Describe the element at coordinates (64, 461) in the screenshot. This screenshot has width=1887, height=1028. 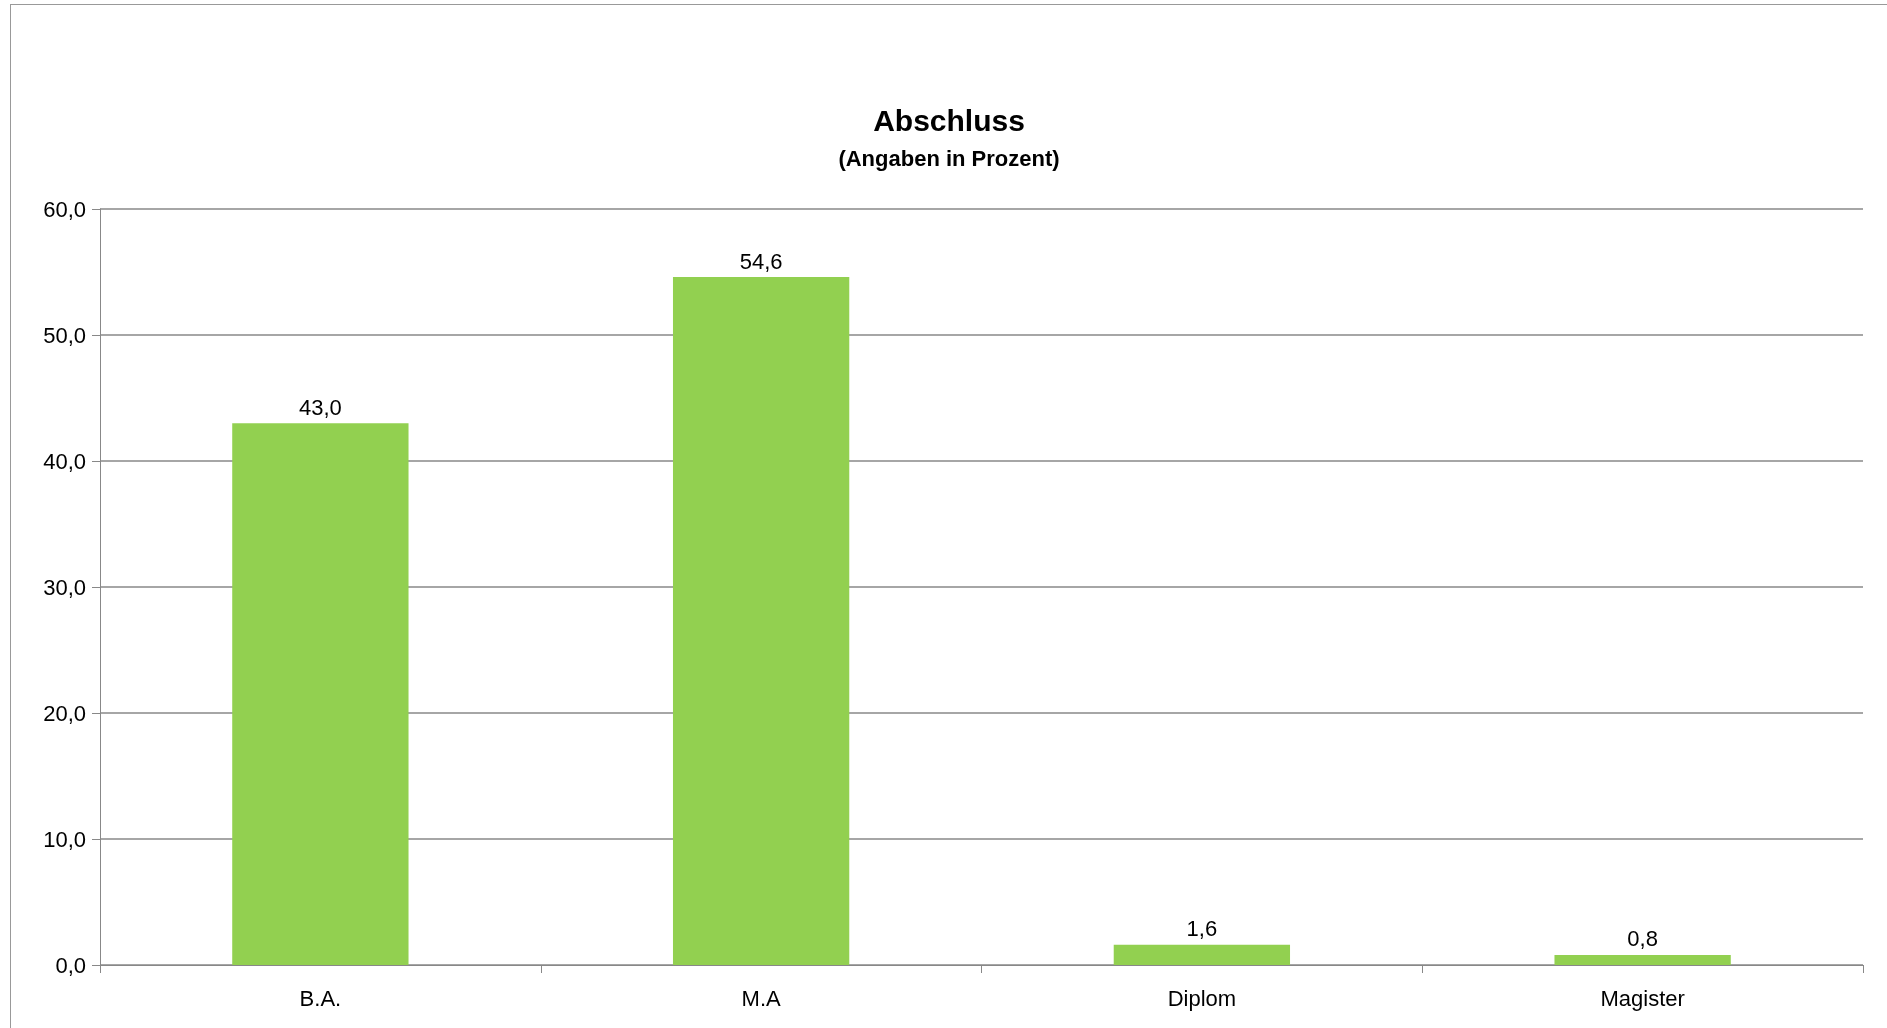
I see `y-tick-label: 40,0` at that location.